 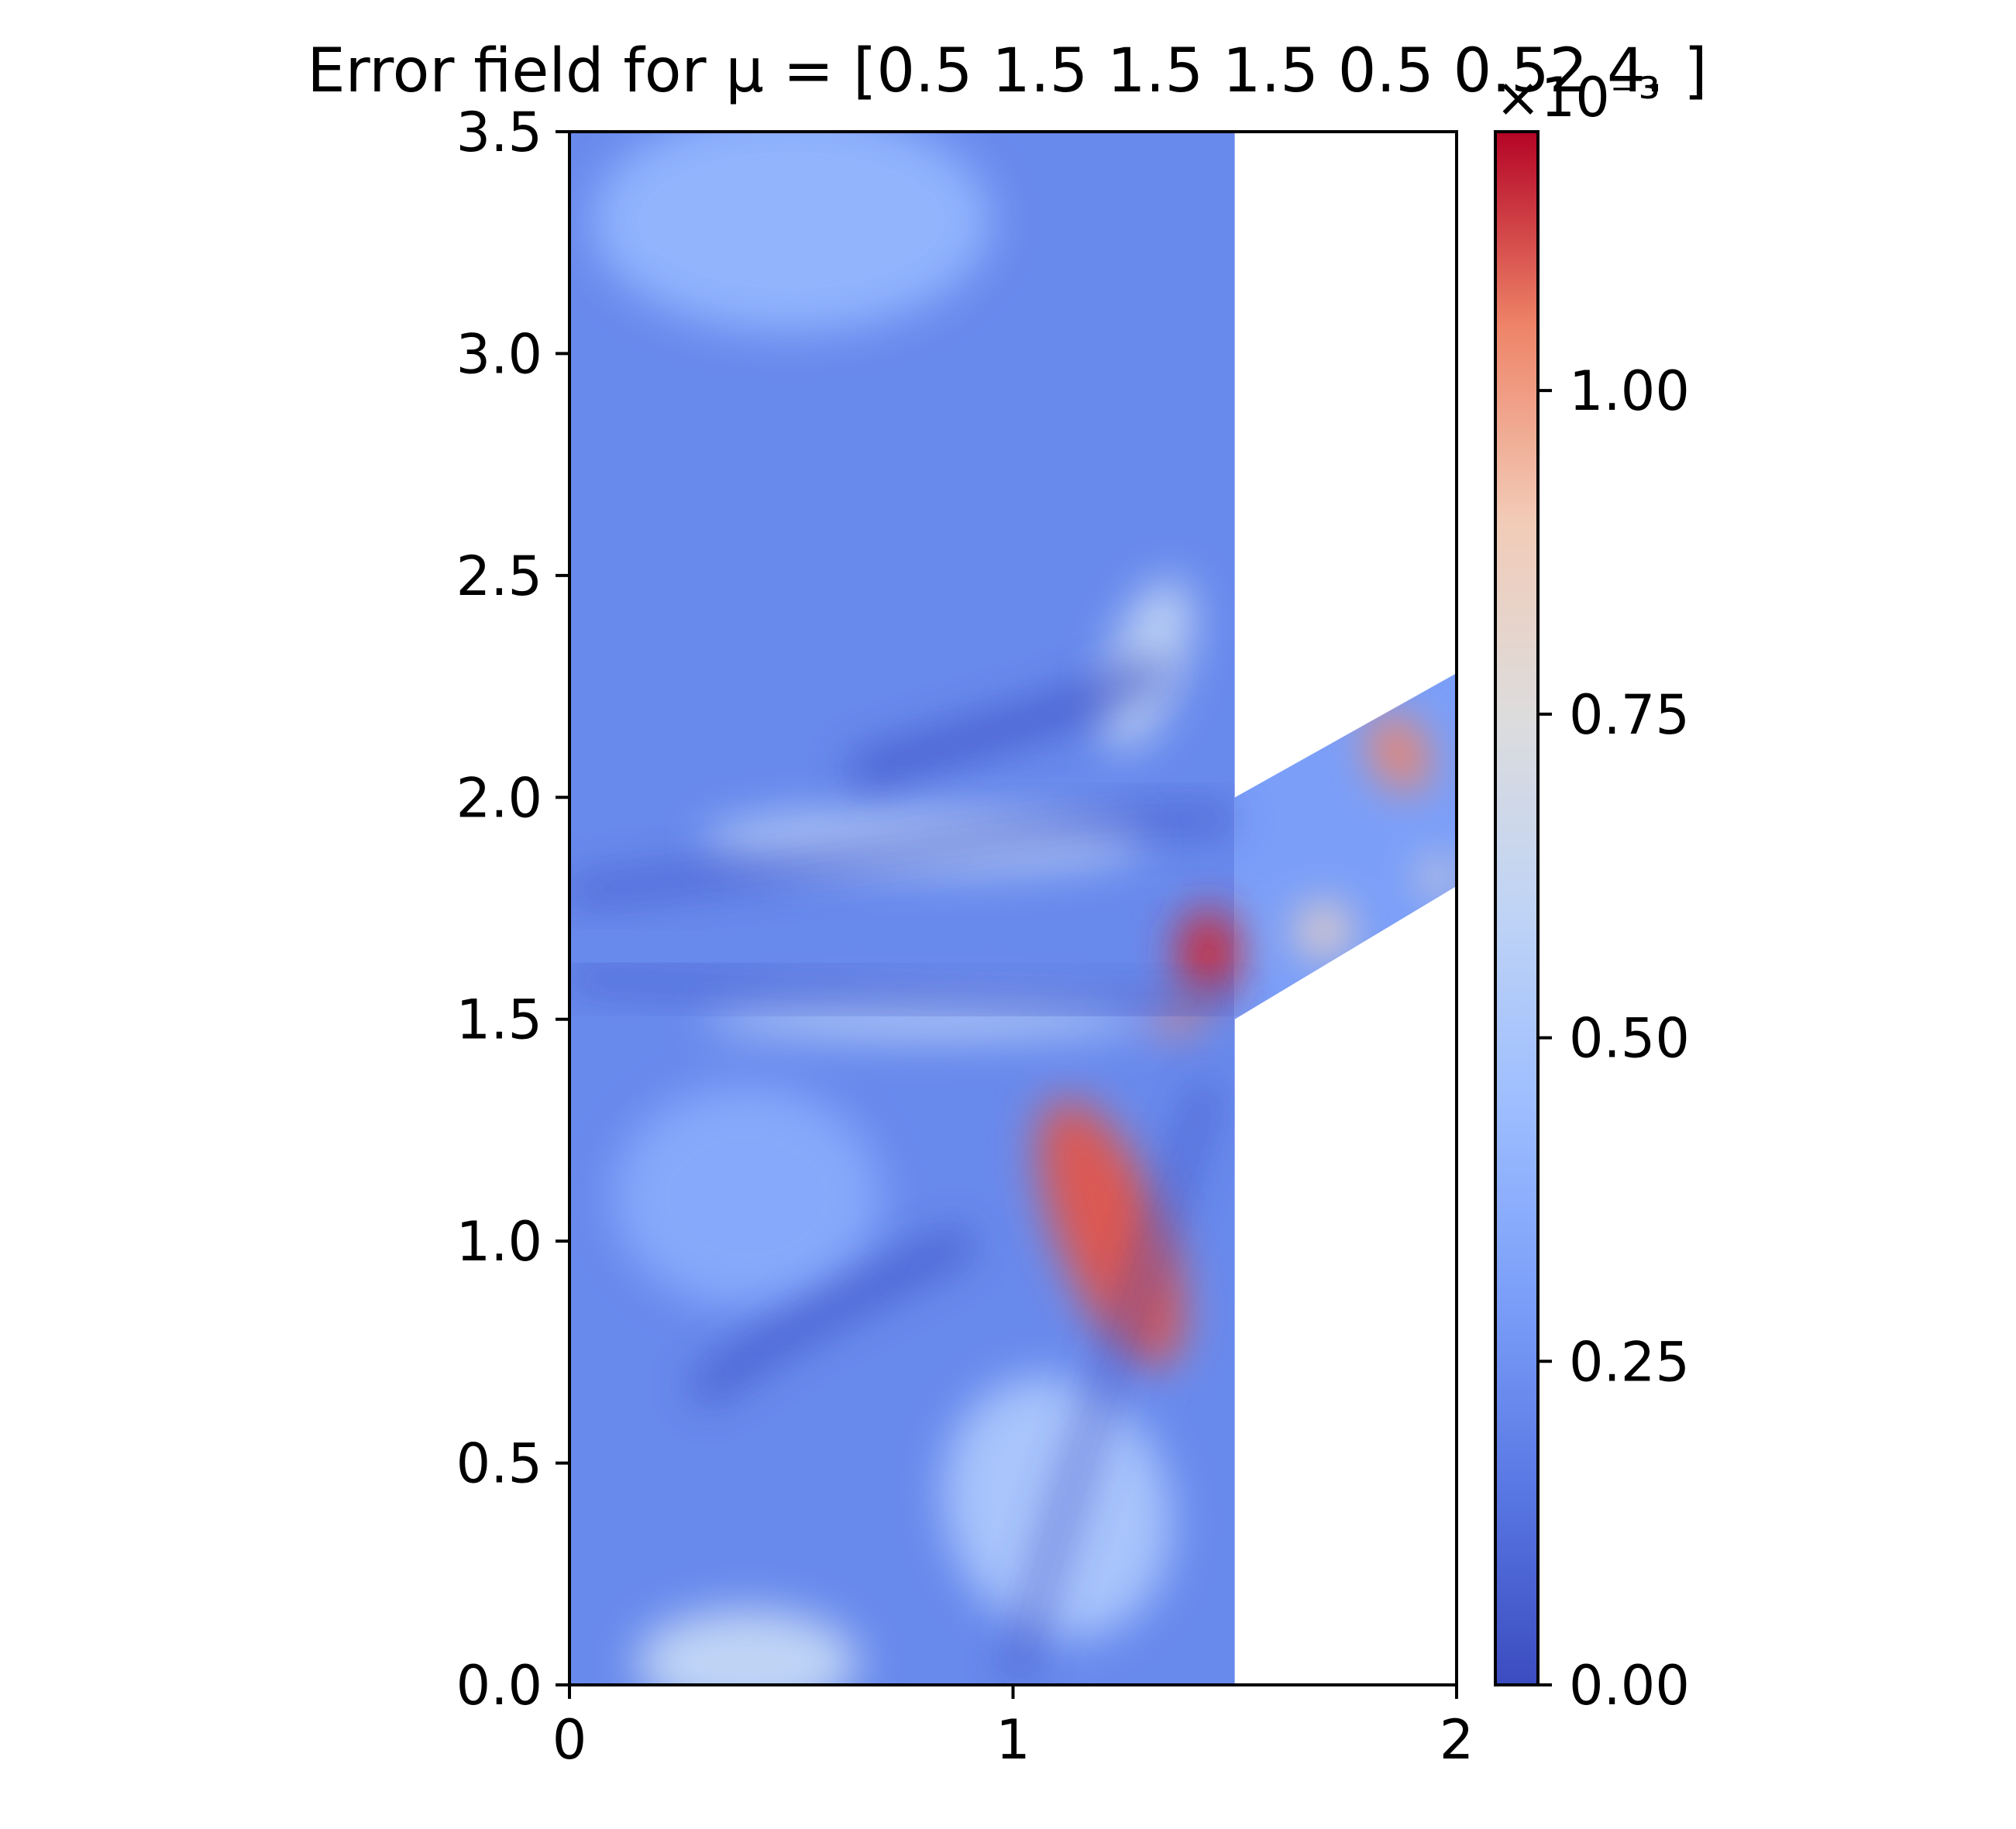 What do you see at coordinates (499, 1242) in the screenshot?
I see `y-tick-label: 1.0` at bounding box center [499, 1242].